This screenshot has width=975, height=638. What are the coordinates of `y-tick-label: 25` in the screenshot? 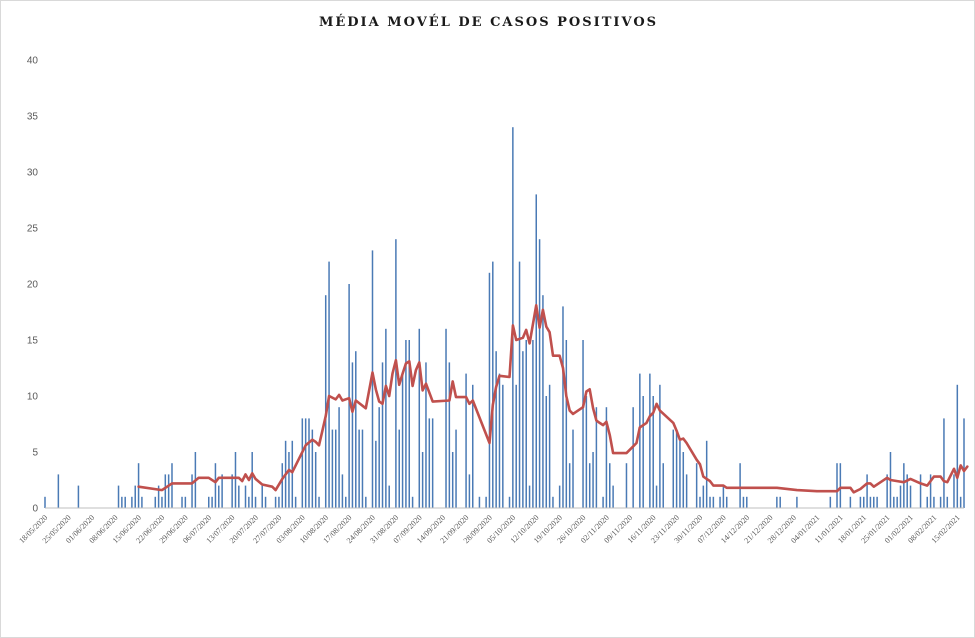 It's located at (33, 229).